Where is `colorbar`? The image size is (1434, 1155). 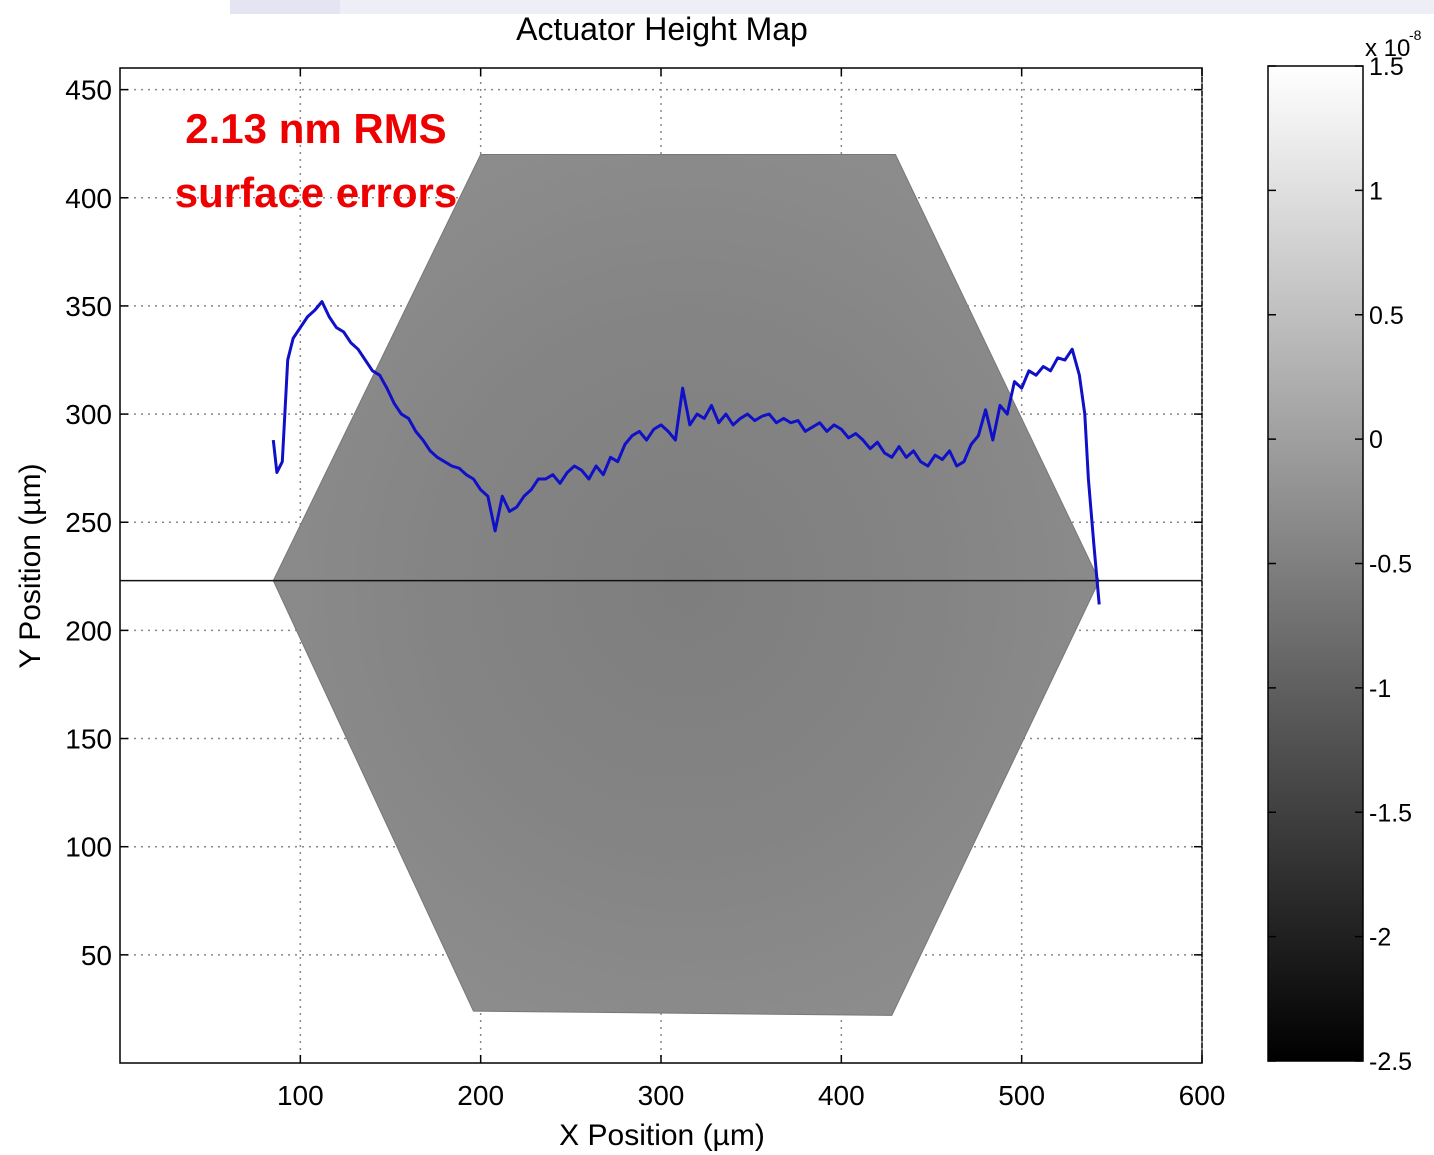 colorbar is located at coordinates (1315, 563).